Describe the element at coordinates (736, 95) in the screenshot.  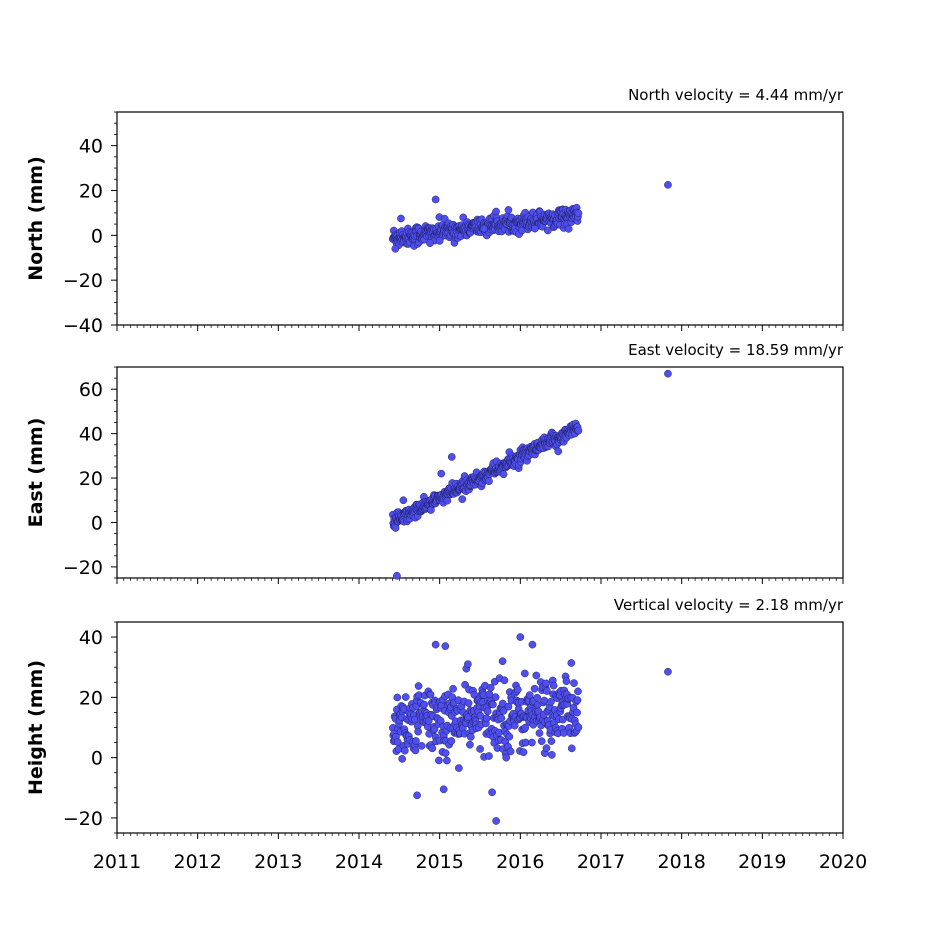
I see `north-velocity-title: North velocity = 4.44 mm/yr` at that location.